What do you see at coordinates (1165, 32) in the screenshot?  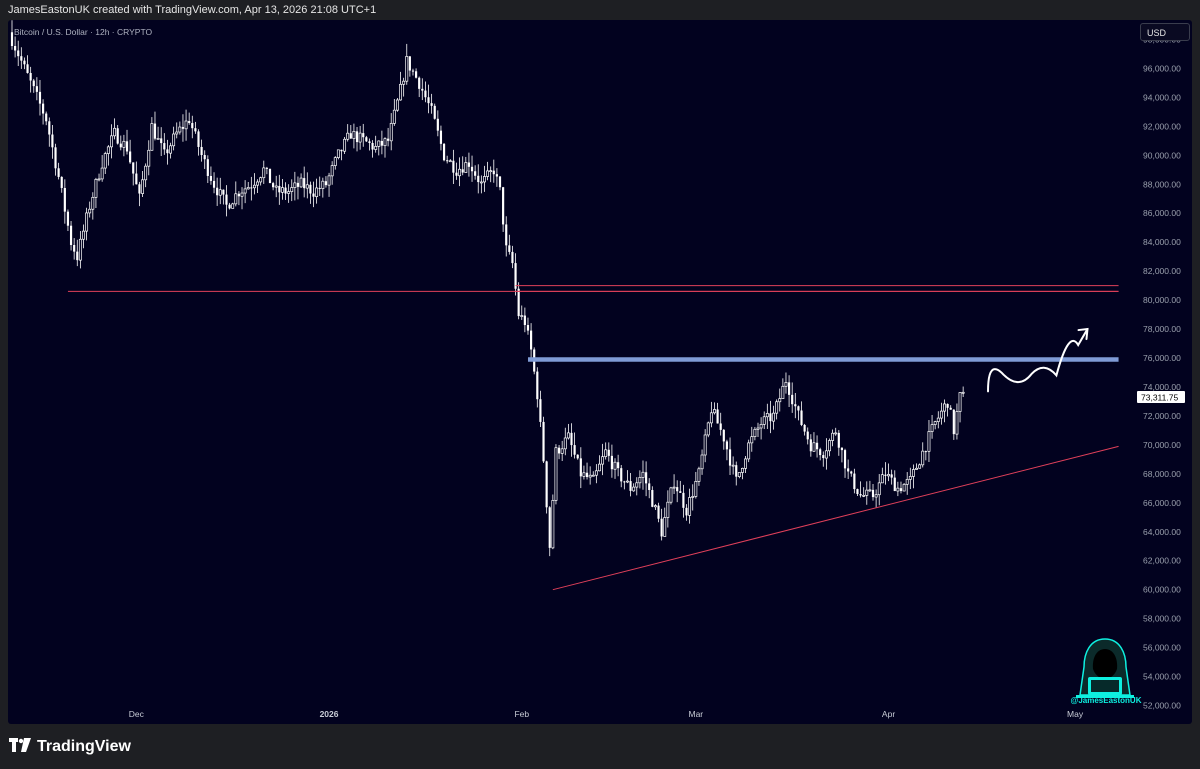 I see `currency-selector: USD` at bounding box center [1165, 32].